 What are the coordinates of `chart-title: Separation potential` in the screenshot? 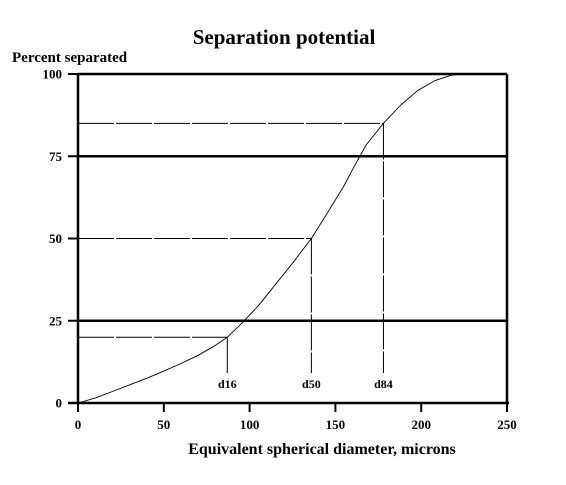 It's located at (284, 37).